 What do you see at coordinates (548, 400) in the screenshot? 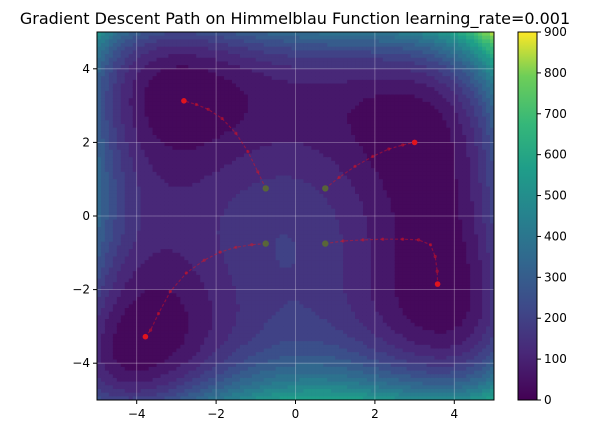
I see `colorbar-tick-label: 0` at bounding box center [548, 400].